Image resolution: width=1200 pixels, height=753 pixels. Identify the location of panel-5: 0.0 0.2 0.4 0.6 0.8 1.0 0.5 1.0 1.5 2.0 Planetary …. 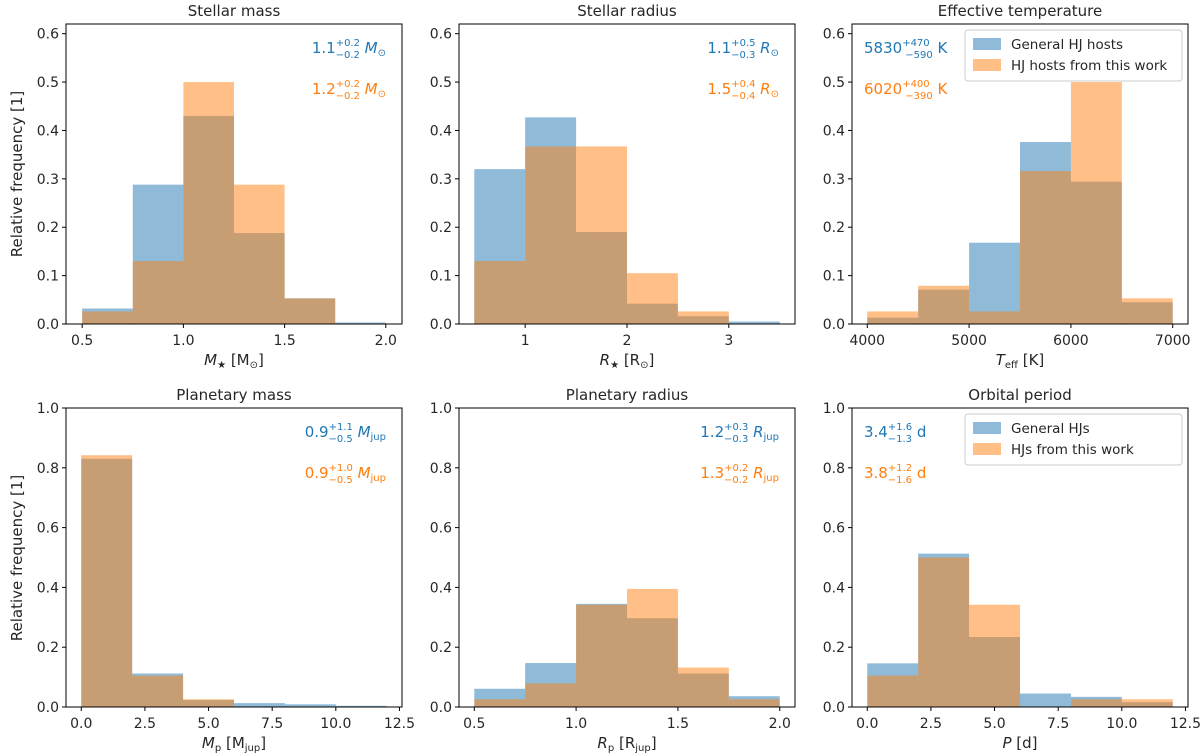
(613, 569).